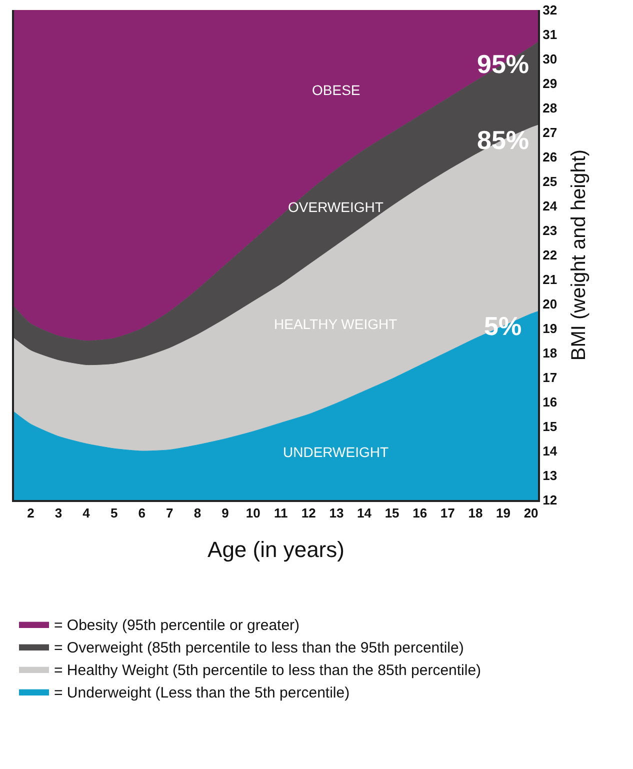 The width and height of the screenshot is (633, 769). Describe the element at coordinates (86, 513) in the screenshot. I see `x-tick-label: 4` at that location.